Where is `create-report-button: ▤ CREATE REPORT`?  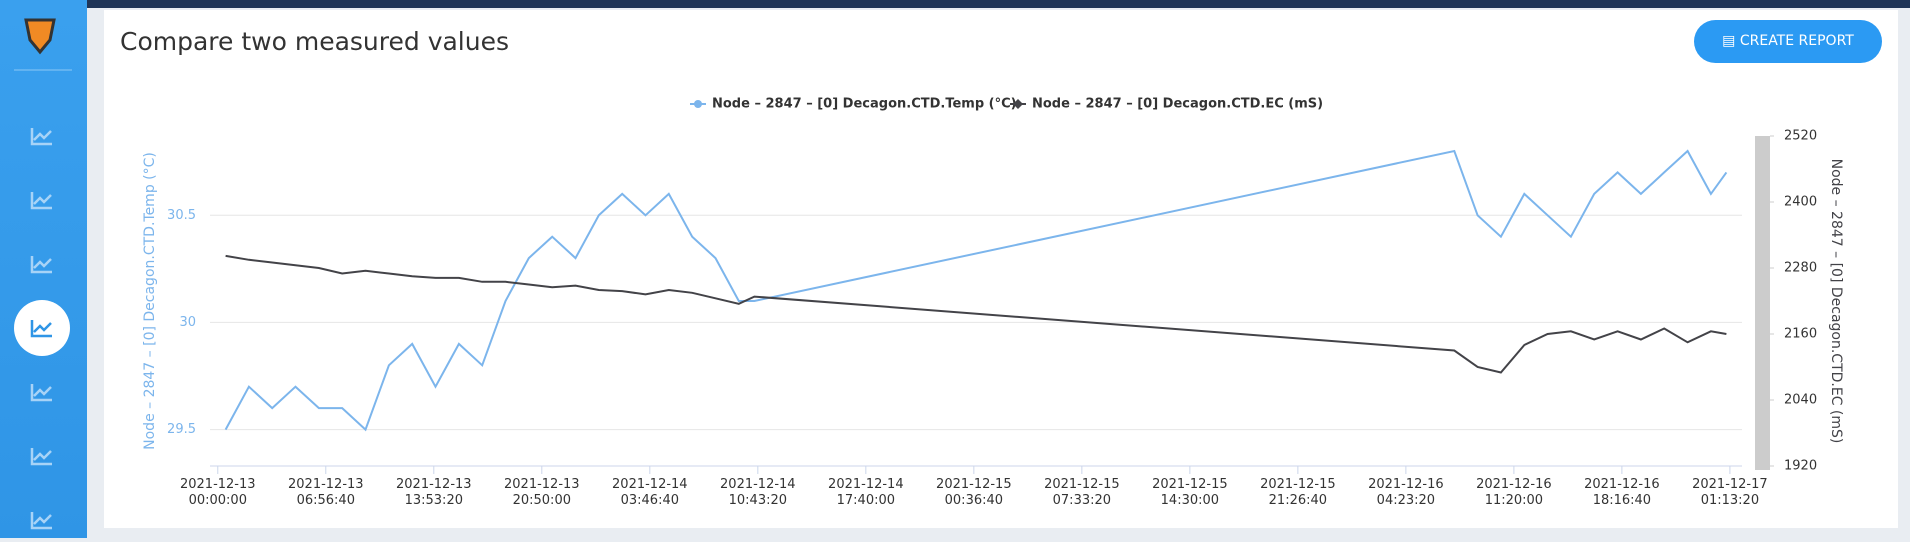 create-report-button: ▤ CREATE REPORT is located at coordinates (1788, 41).